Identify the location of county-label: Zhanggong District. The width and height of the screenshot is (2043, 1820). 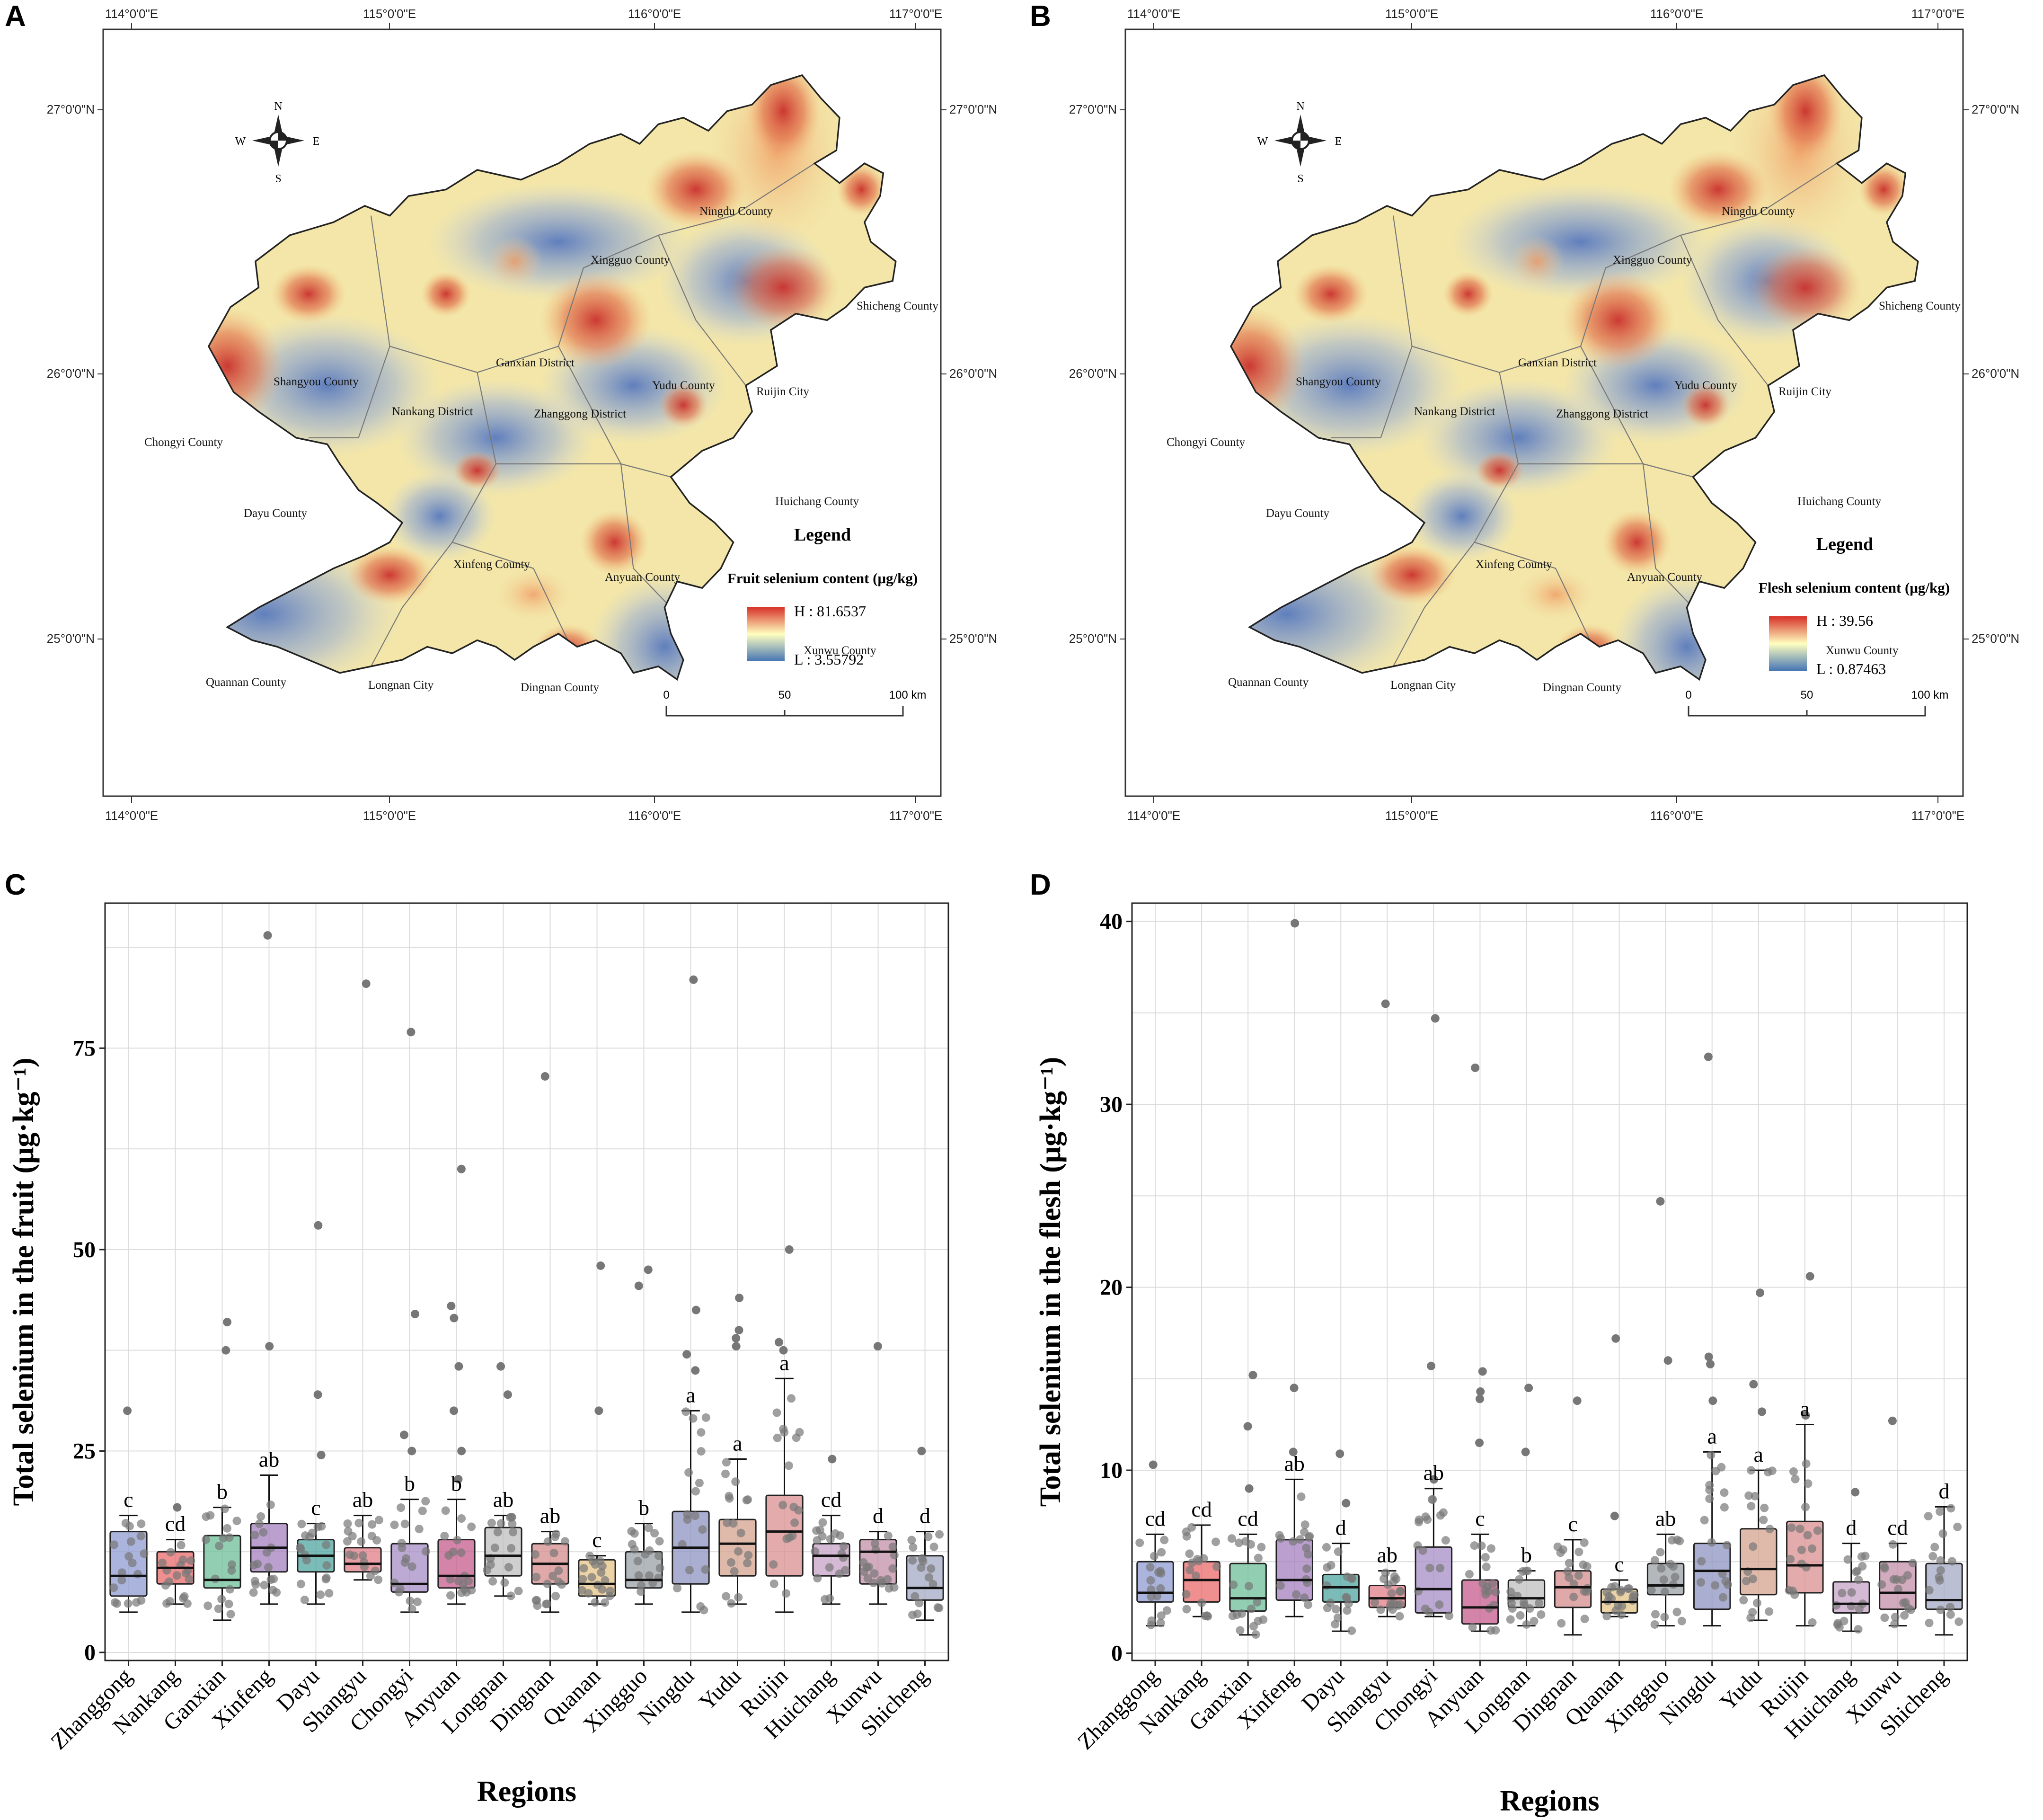
(1602, 414).